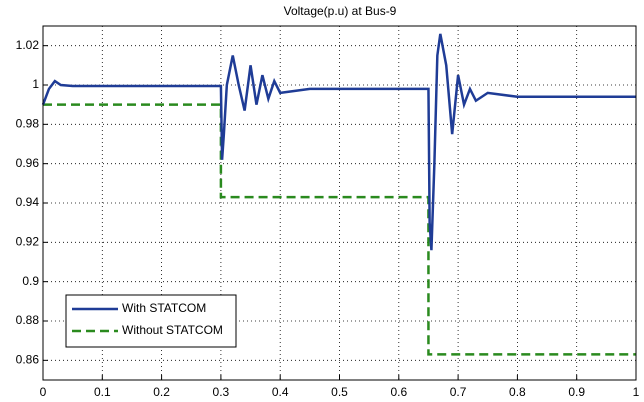 This screenshot has height=402, width=644. I want to click on x-tick-label: 0.5, so click(339, 392).